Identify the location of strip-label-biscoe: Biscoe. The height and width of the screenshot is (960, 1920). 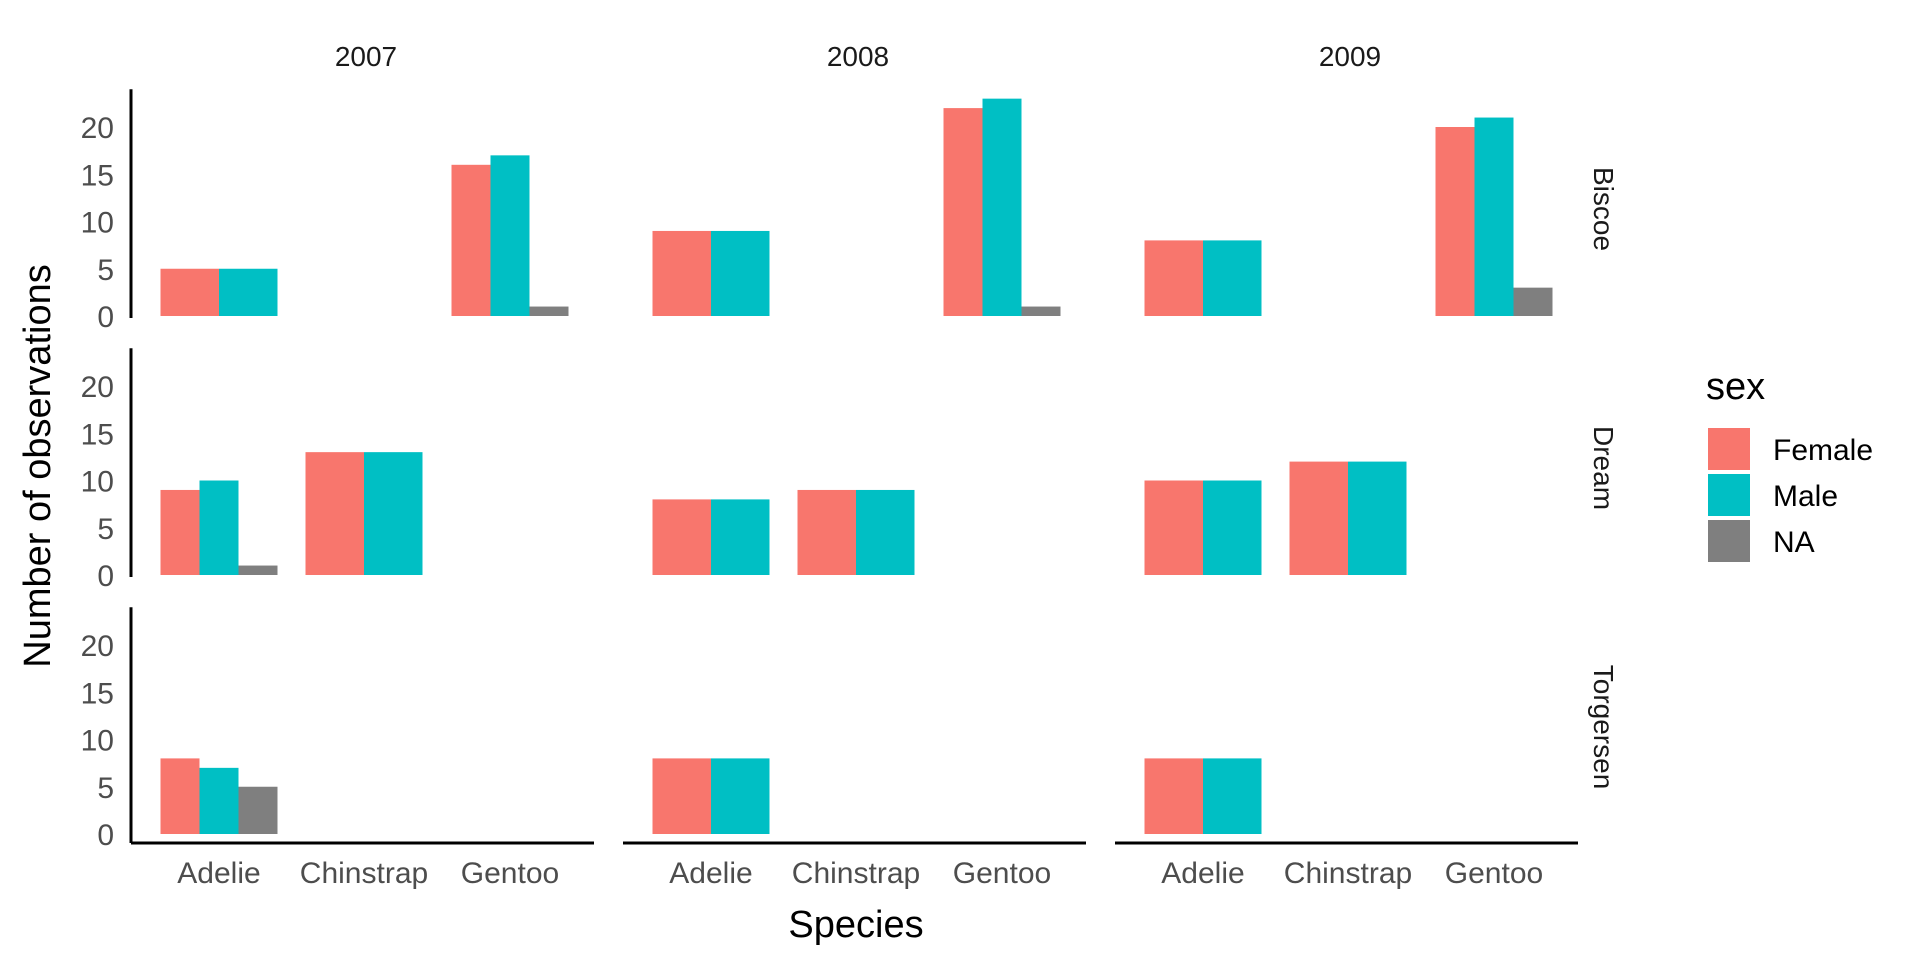
(1603, 209).